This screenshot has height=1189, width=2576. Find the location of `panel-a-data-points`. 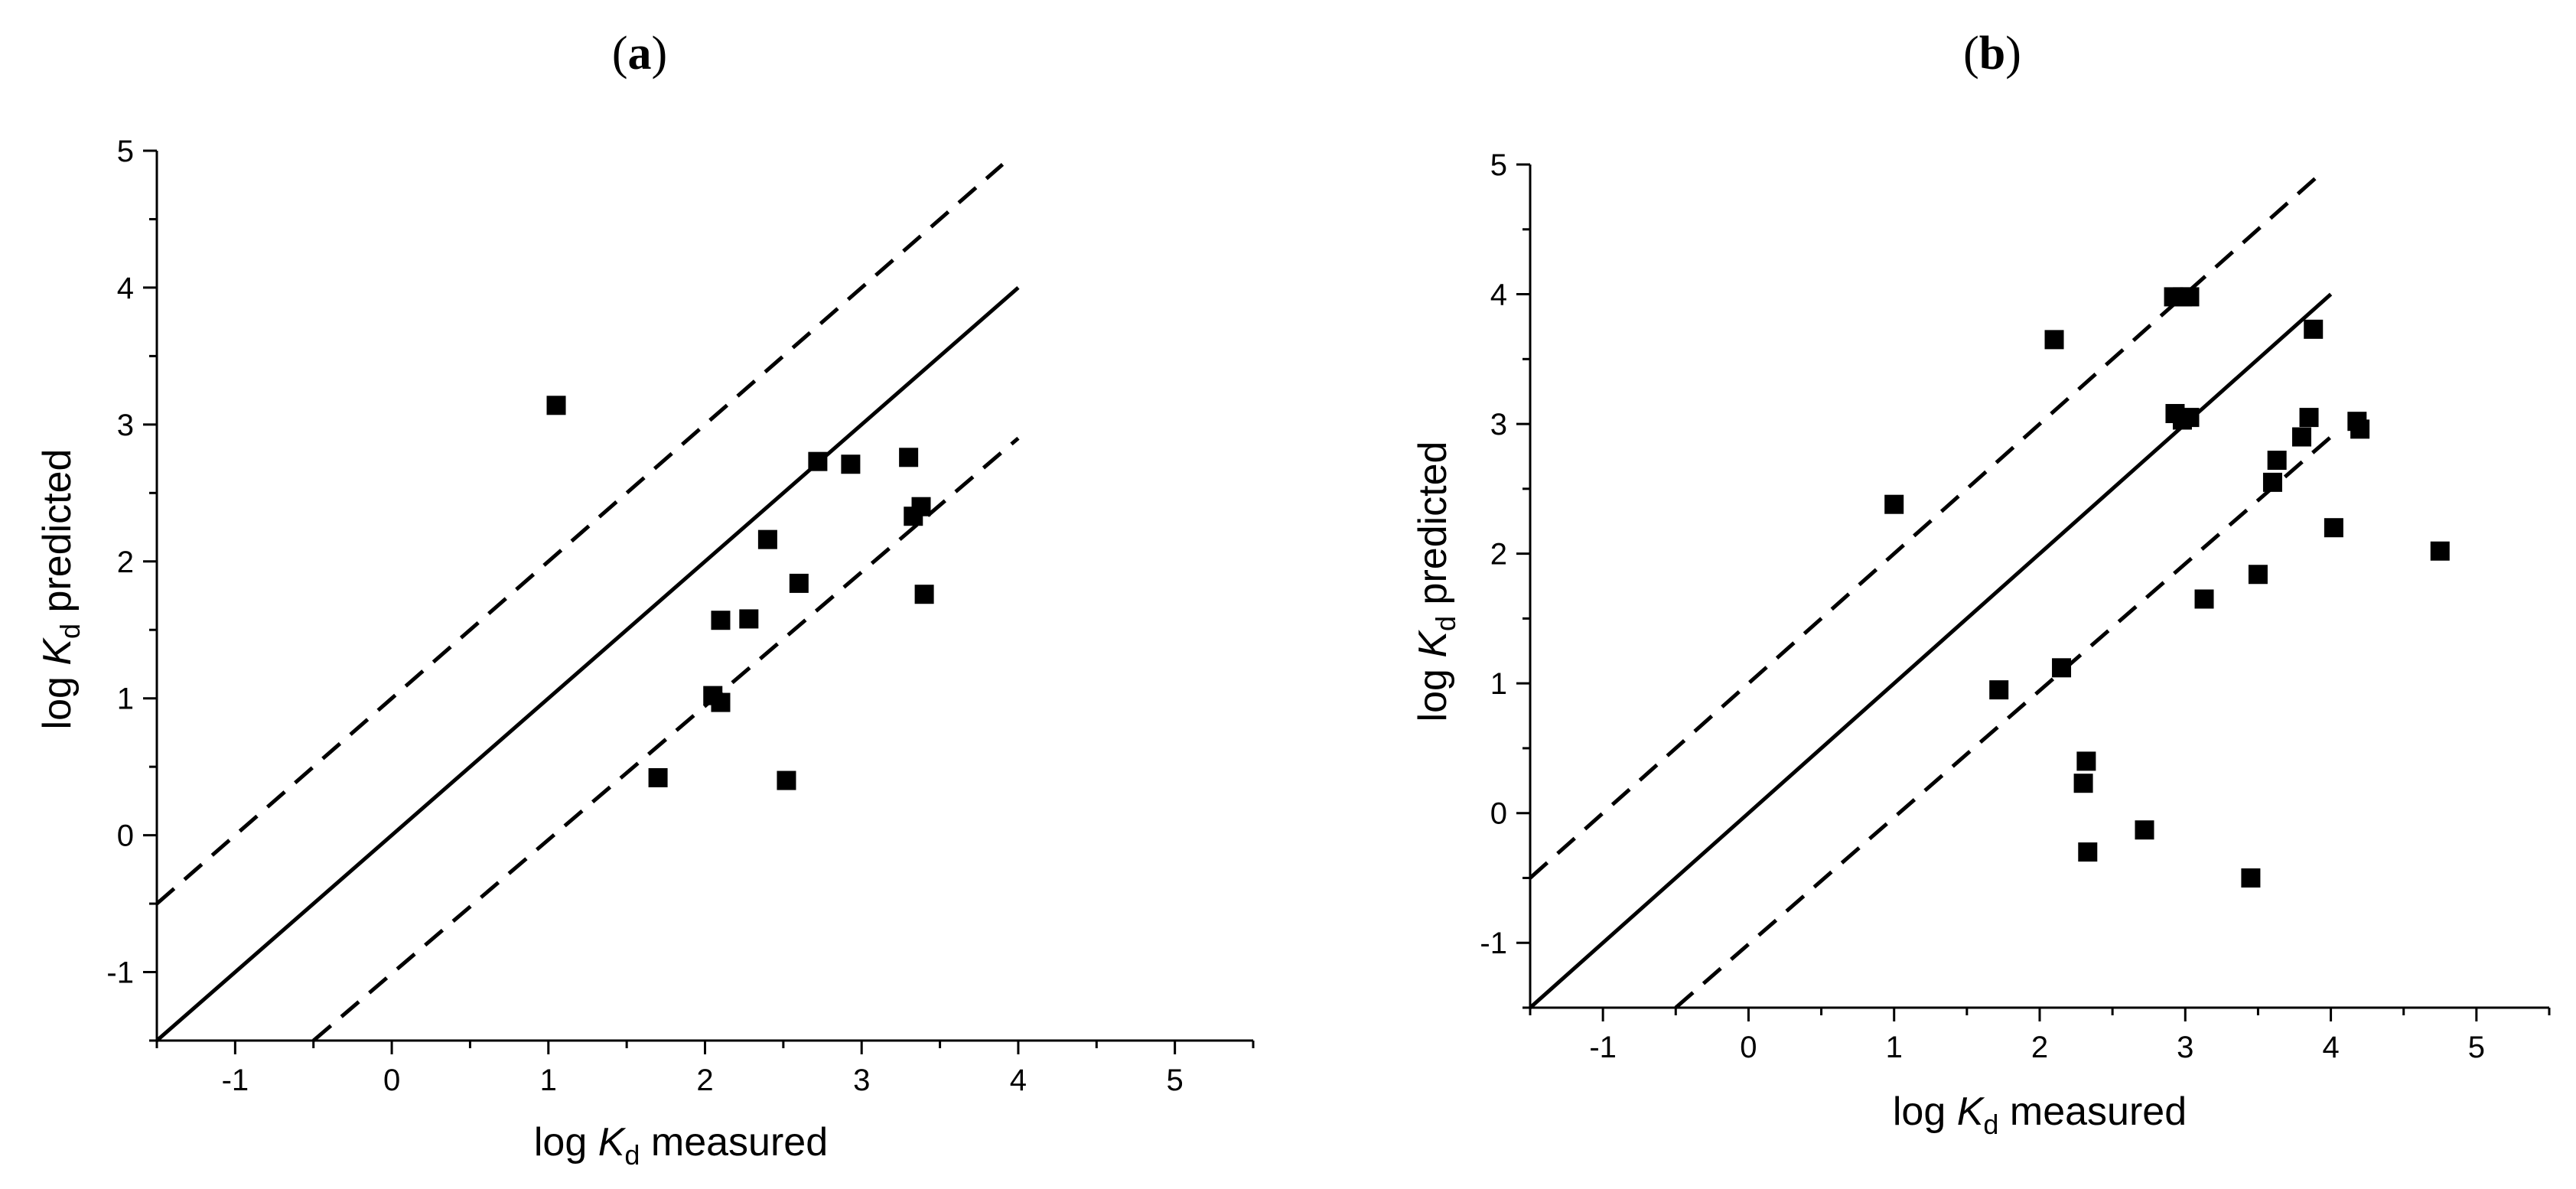

panel-a-data-points is located at coordinates (740, 593).